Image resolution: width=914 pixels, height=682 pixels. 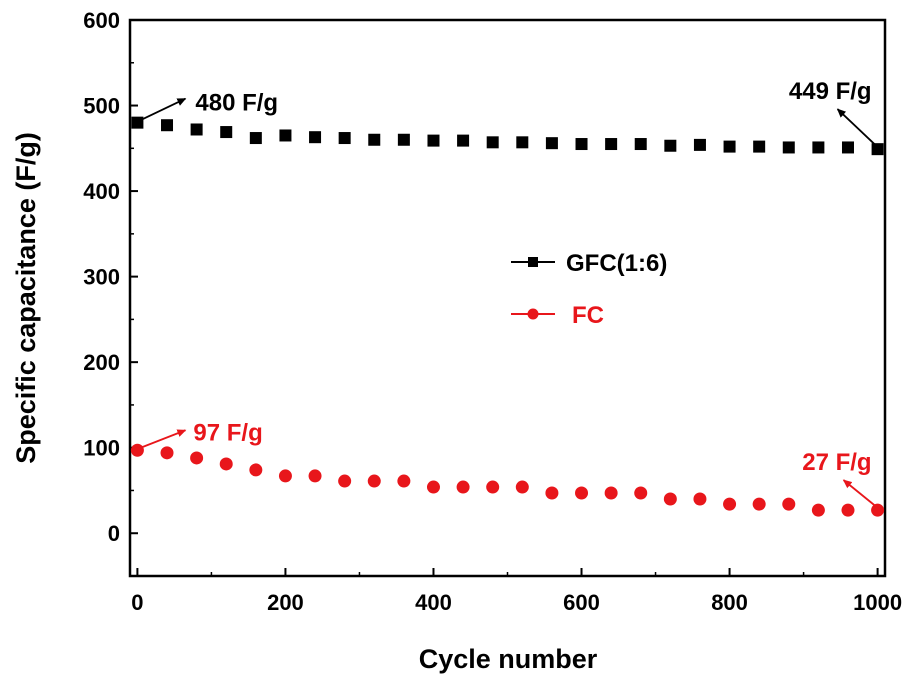 I want to click on x-tick-label: 800, so click(x=729, y=602).